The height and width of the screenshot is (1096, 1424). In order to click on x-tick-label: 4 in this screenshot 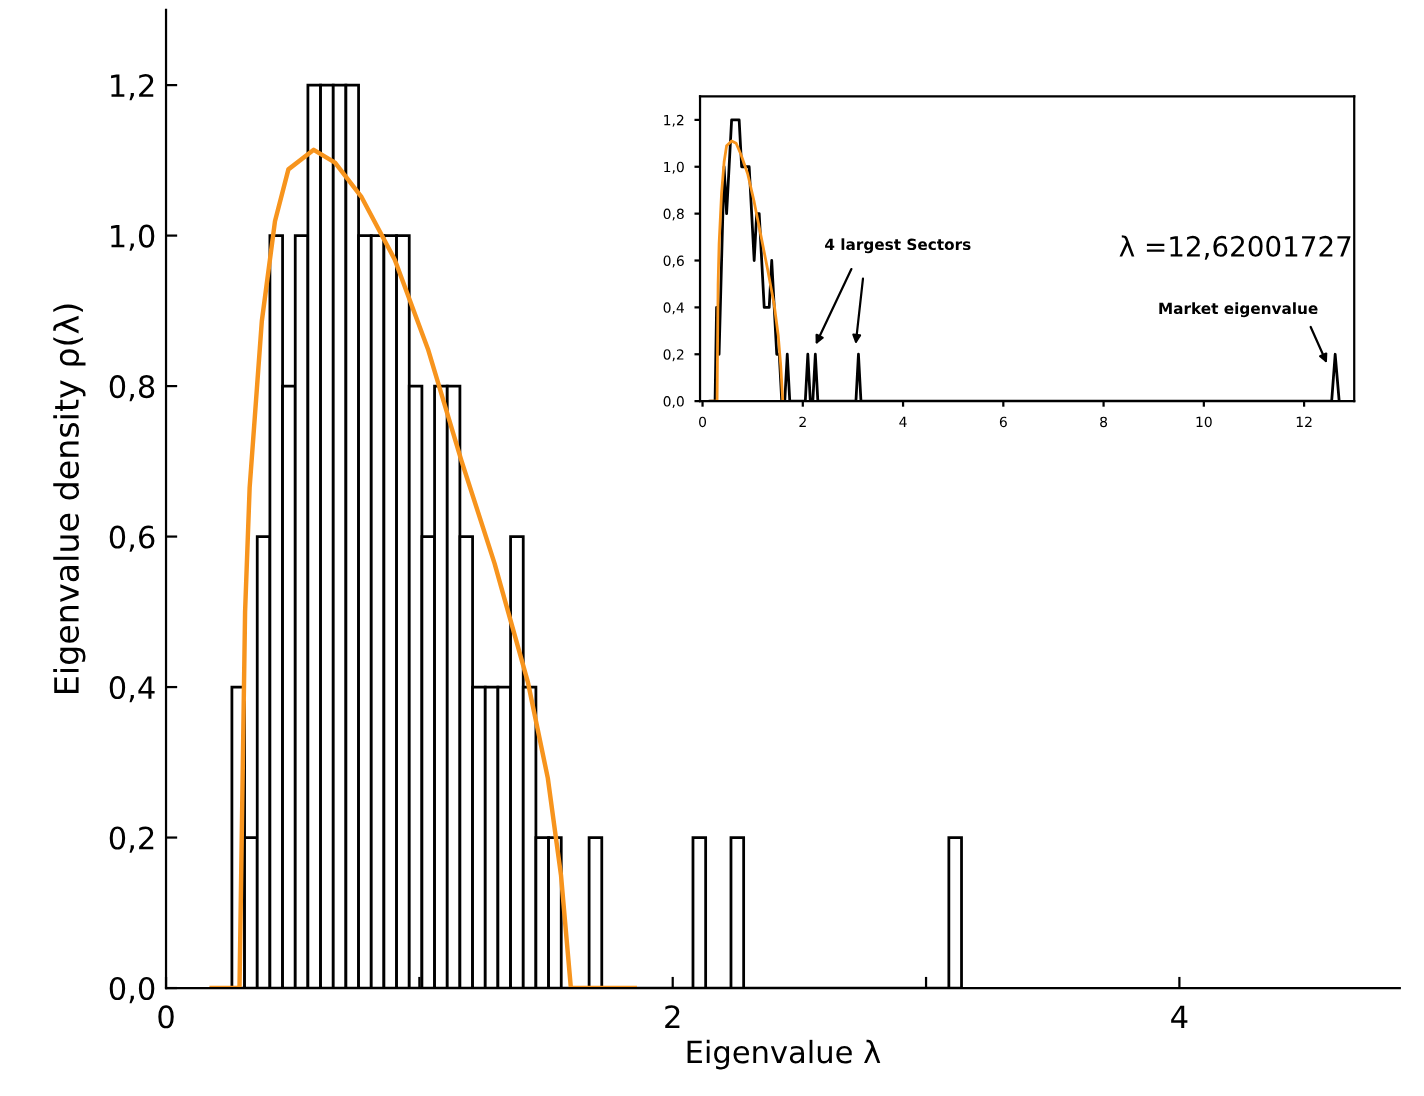, I will do `click(1179, 1016)`.